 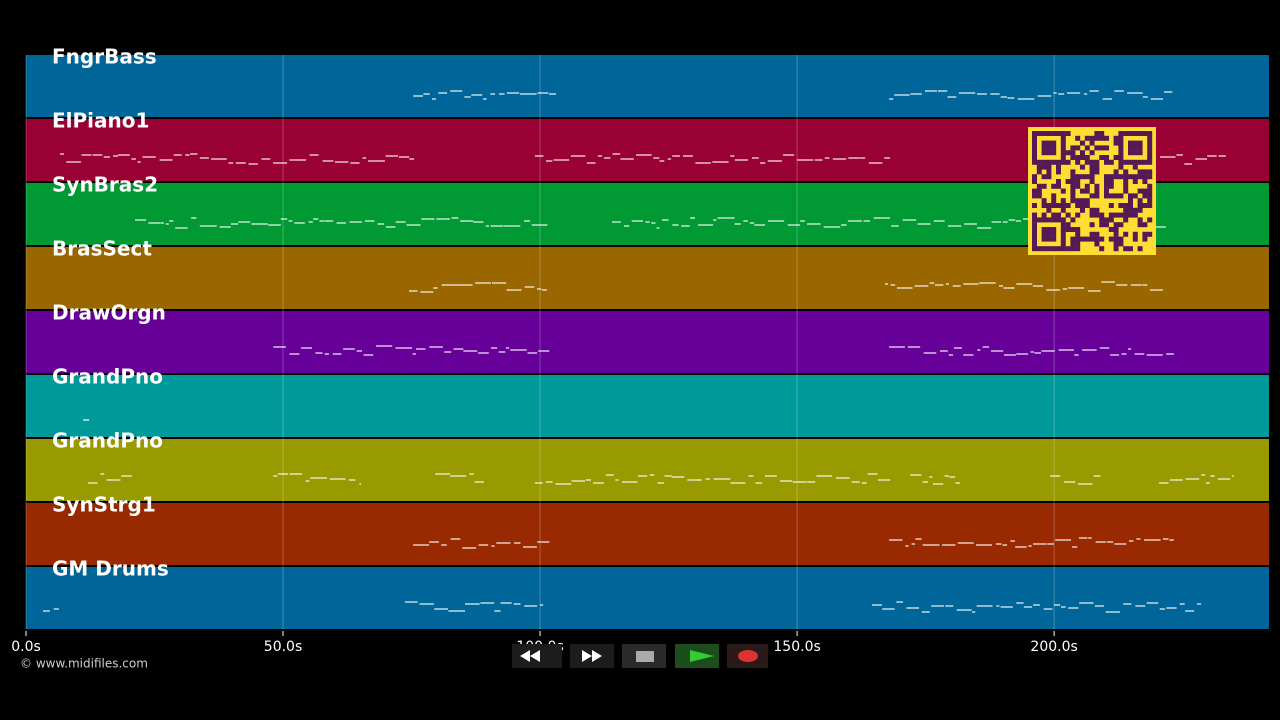 What do you see at coordinates (702, 656) in the screenshot?
I see `play-icon` at bounding box center [702, 656].